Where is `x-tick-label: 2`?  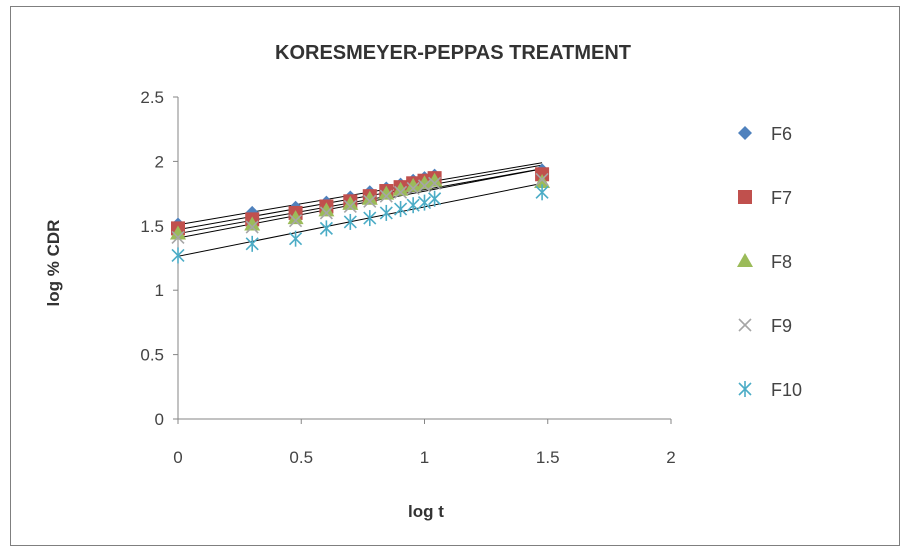 x-tick-label: 2 is located at coordinates (670, 457).